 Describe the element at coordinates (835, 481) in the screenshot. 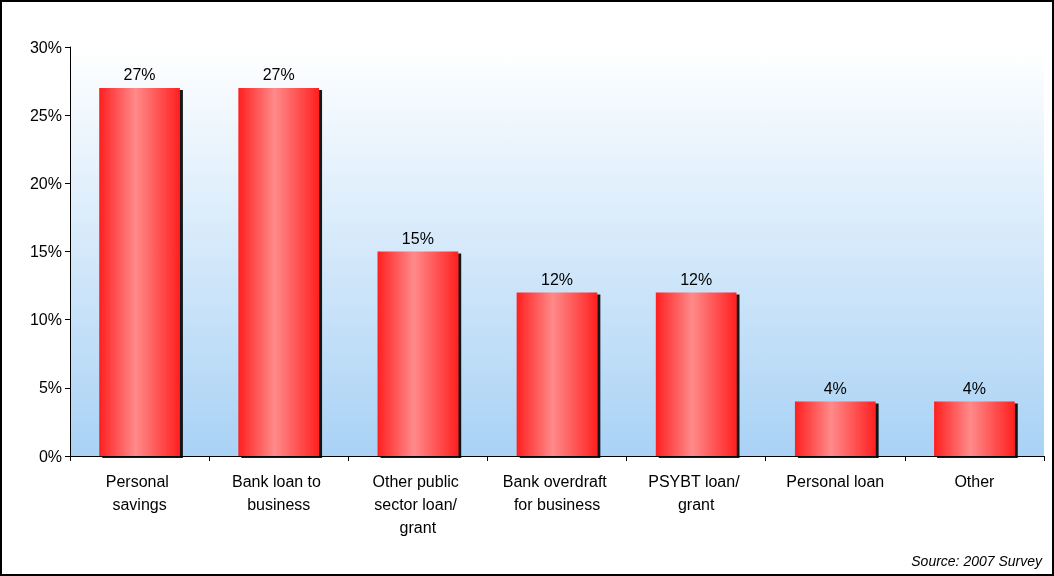

I see `x-tick-label: Personal loan` at that location.